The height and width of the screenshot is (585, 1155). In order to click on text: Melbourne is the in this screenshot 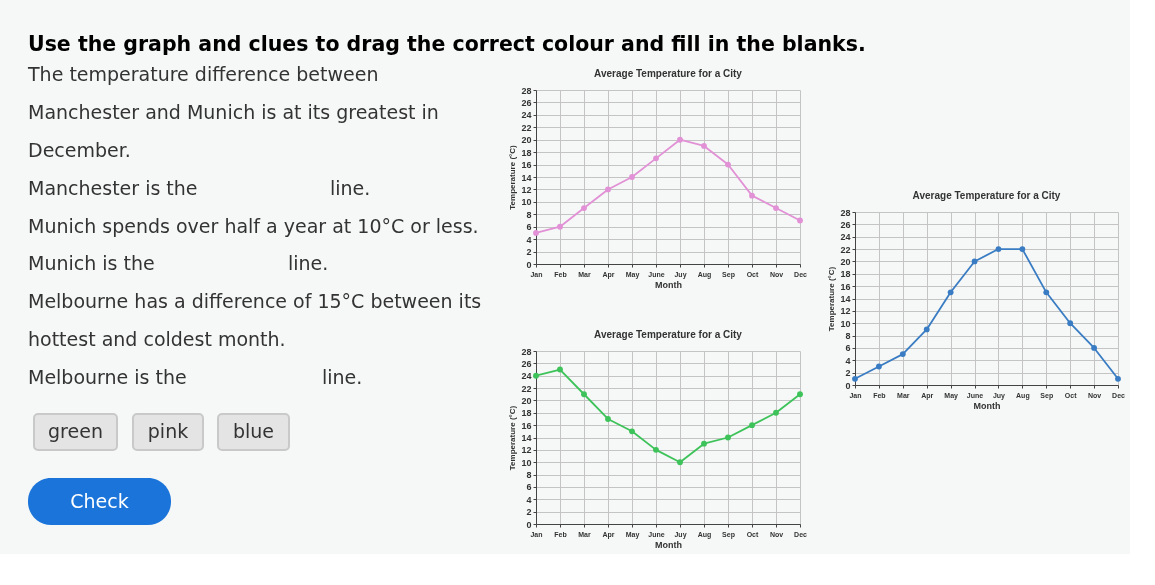, I will do `click(107, 377)`.